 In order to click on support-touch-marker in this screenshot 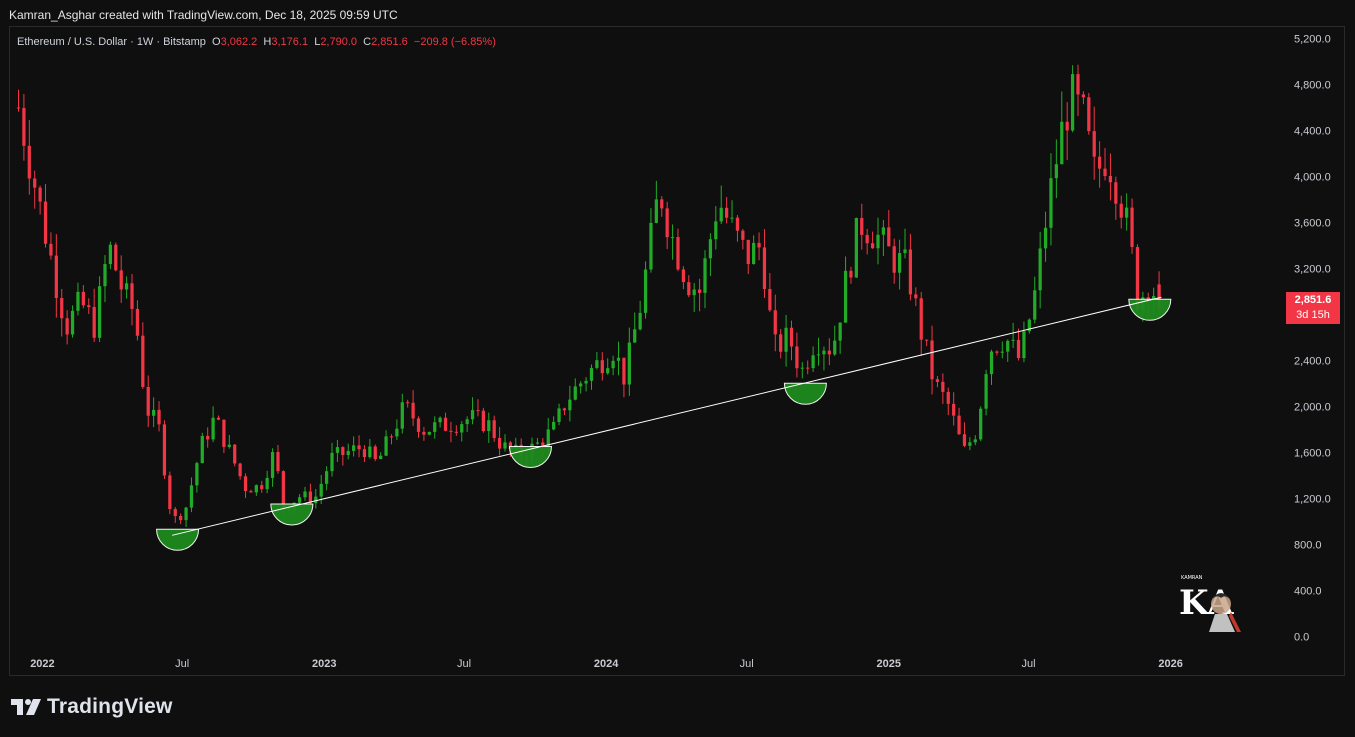, I will do `click(530, 457)`.